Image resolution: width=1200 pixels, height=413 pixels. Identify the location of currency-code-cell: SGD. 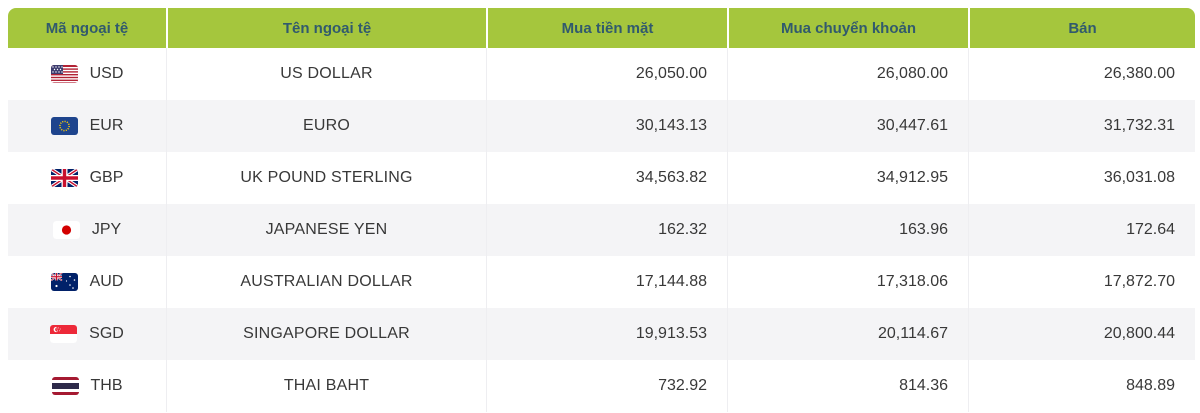
(87, 334).